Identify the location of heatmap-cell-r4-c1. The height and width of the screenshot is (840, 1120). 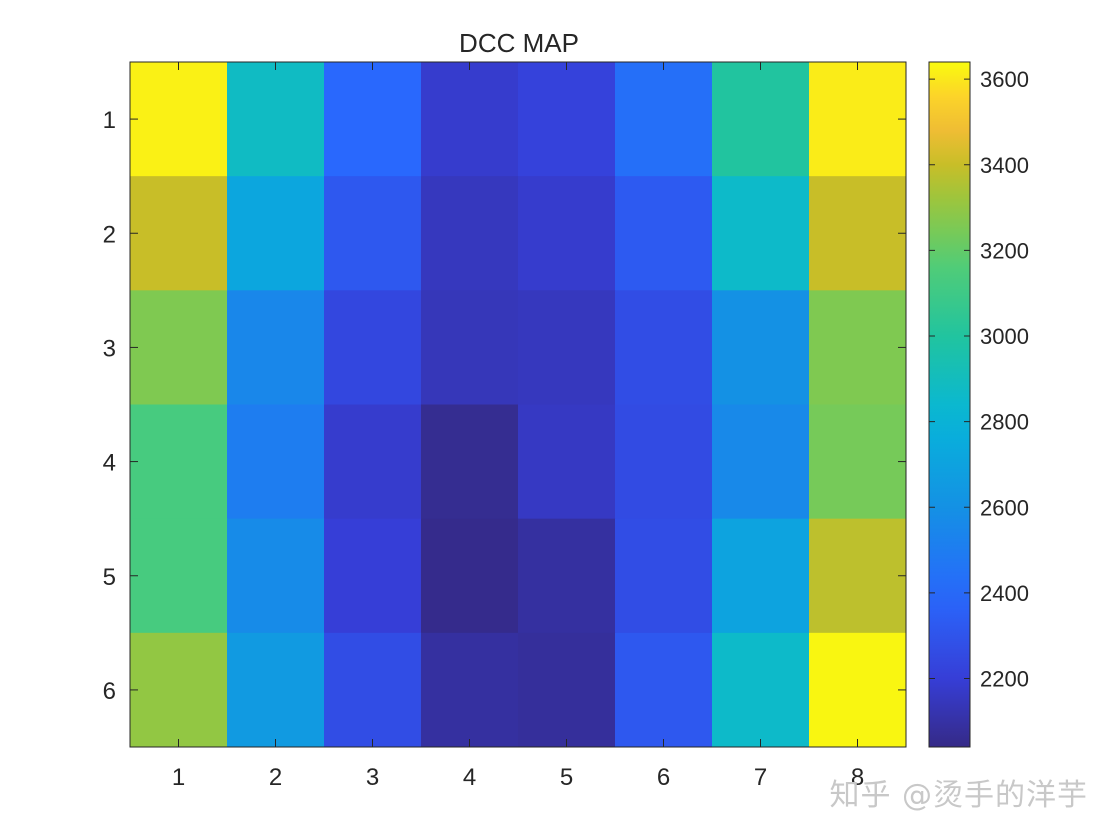
(179, 462).